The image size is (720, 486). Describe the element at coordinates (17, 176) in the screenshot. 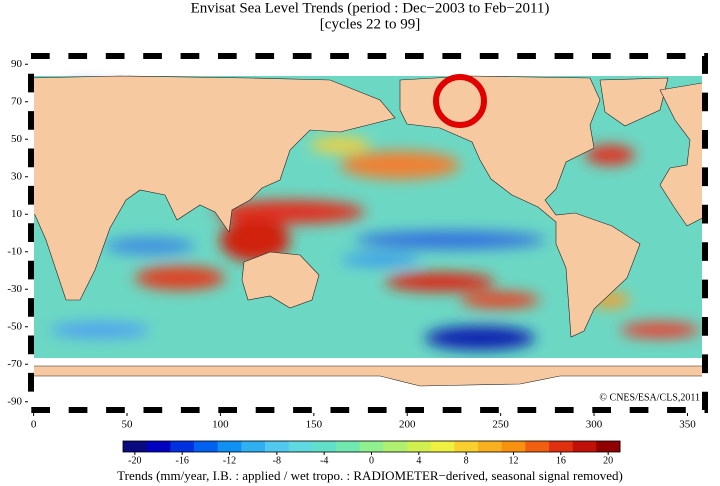

I see `y-tick-label: 30` at that location.